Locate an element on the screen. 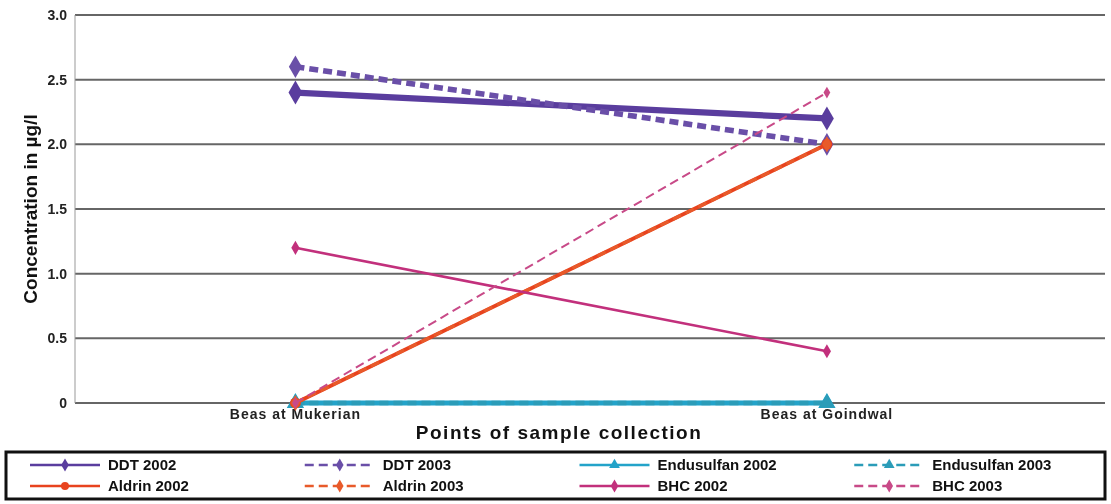 The height and width of the screenshot is (504, 1111). x-tick-label: Beas at Goindwal is located at coordinates (827, 414).